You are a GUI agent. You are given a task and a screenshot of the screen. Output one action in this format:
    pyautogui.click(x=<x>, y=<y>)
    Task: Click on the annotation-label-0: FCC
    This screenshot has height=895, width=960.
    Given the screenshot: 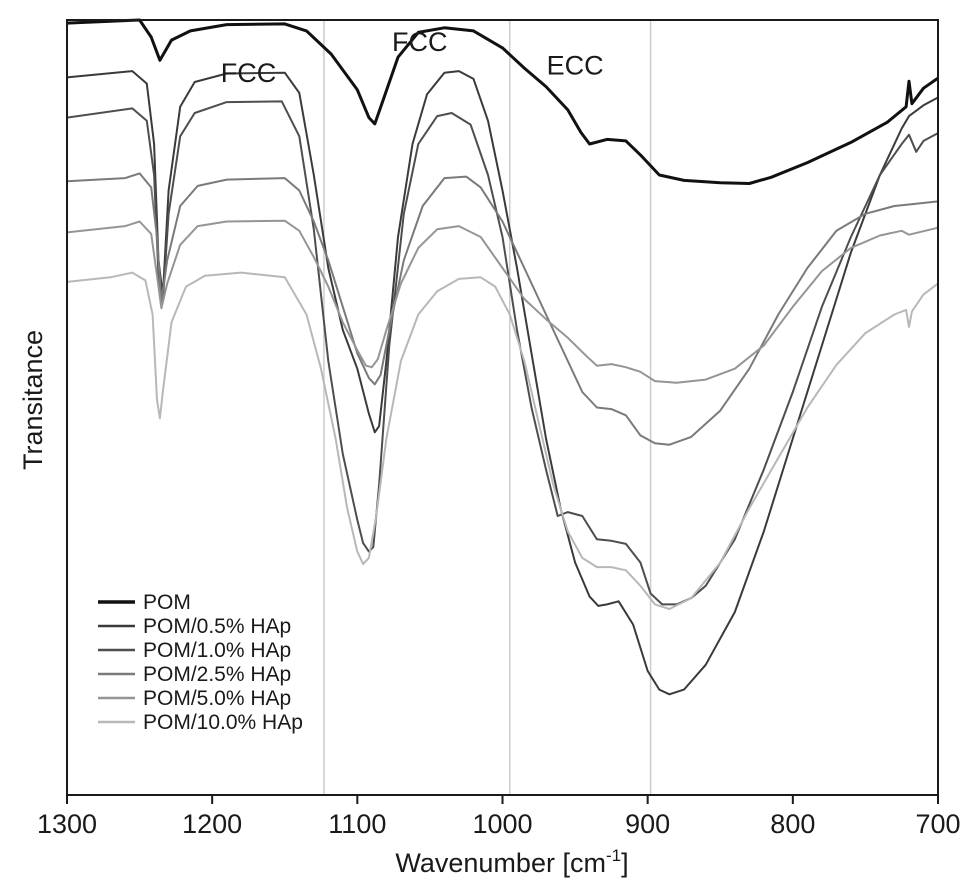 What is the action you would take?
    pyautogui.click(x=249, y=73)
    